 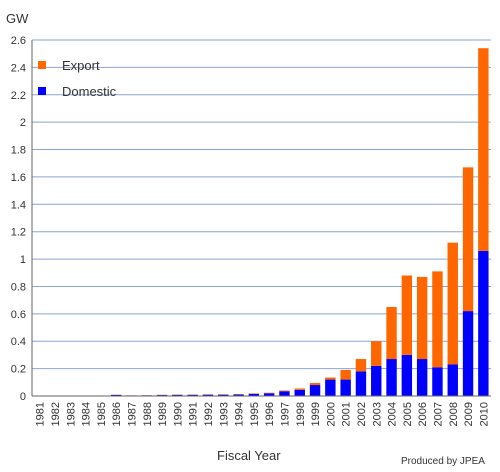 What do you see at coordinates (117, 414) in the screenshot?
I see `x-tick-label: 1986` at bounding box center [117, 414].